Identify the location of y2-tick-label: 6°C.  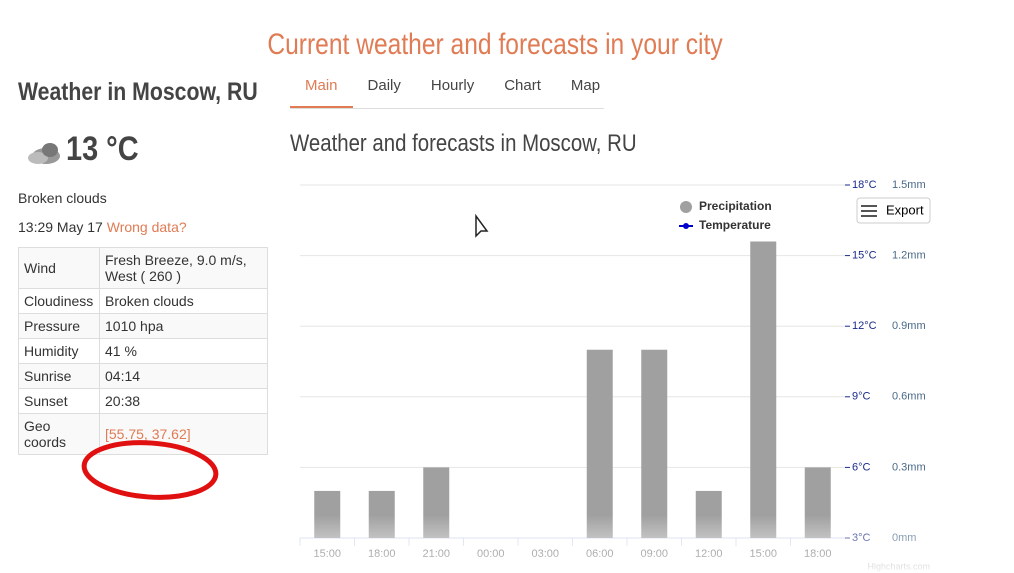
(861, 467).